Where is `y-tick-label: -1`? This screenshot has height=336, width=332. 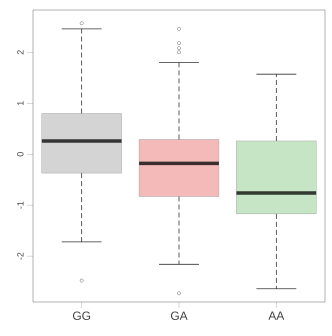 y-tick-label: -1 is located at coordinates (20, 205).